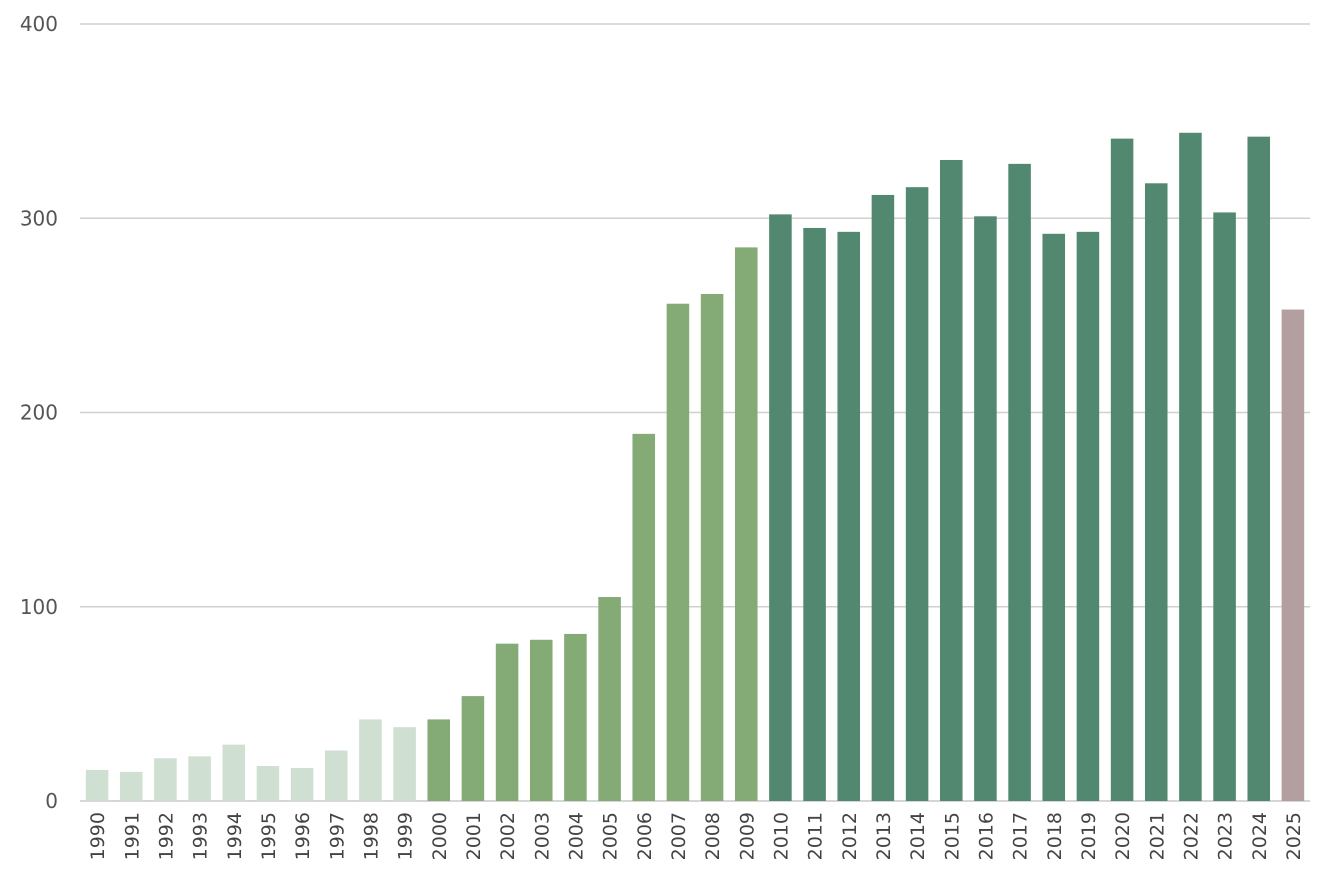 The image size is (1334, 889). I want to click on x-tick-label: 1991, so click(132, 836).